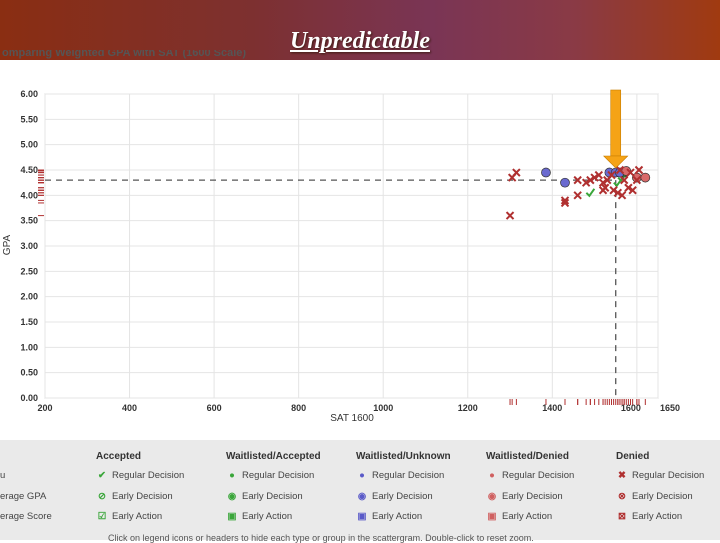 The image size is (720, 543). Describe the element at coordinates (102, 516) in the screenshot. I see `legend-marker-icon: ☑` at that location.